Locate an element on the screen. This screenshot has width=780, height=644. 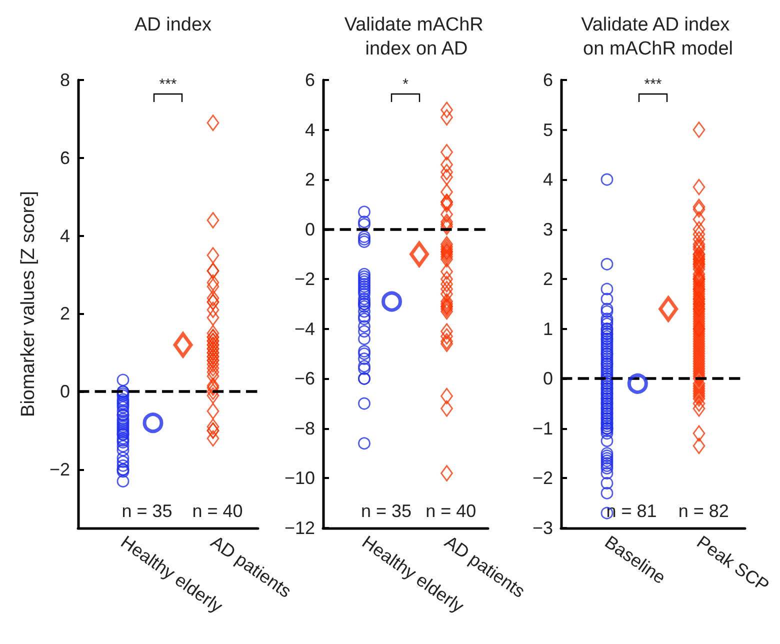
y-tick-label: −8 is located at coordinates (304, 428).